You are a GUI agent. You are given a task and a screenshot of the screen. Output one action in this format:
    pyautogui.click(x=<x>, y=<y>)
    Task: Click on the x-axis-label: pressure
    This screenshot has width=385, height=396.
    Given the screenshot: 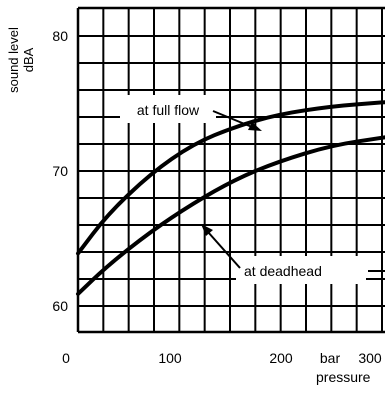 What is the action you would take?
    pyautogui.click(x=343, y=377)
    